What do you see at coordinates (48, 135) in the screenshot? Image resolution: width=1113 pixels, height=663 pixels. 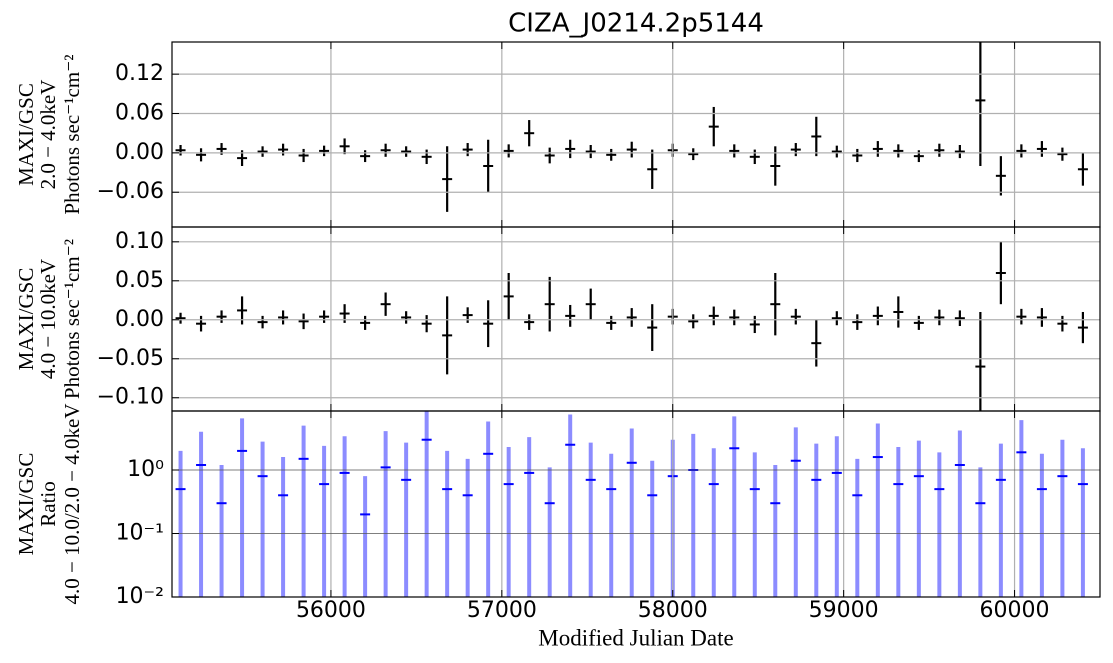 I see `y-axis-label: 2.0 − 4.0keV` at bounding box center [48, 135].